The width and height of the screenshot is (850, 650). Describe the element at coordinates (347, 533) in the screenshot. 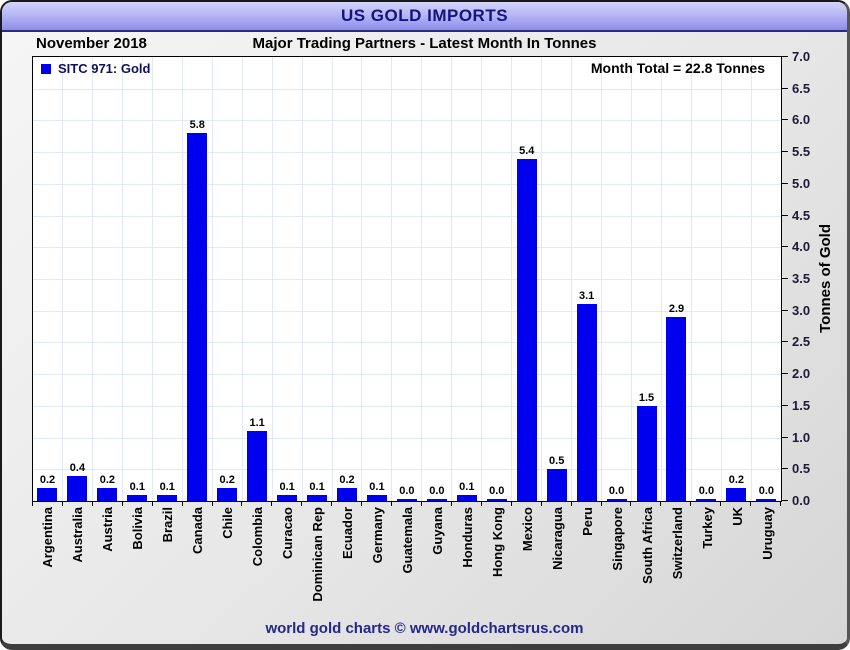

I see `x-axis-label: Ecuador` at that location.